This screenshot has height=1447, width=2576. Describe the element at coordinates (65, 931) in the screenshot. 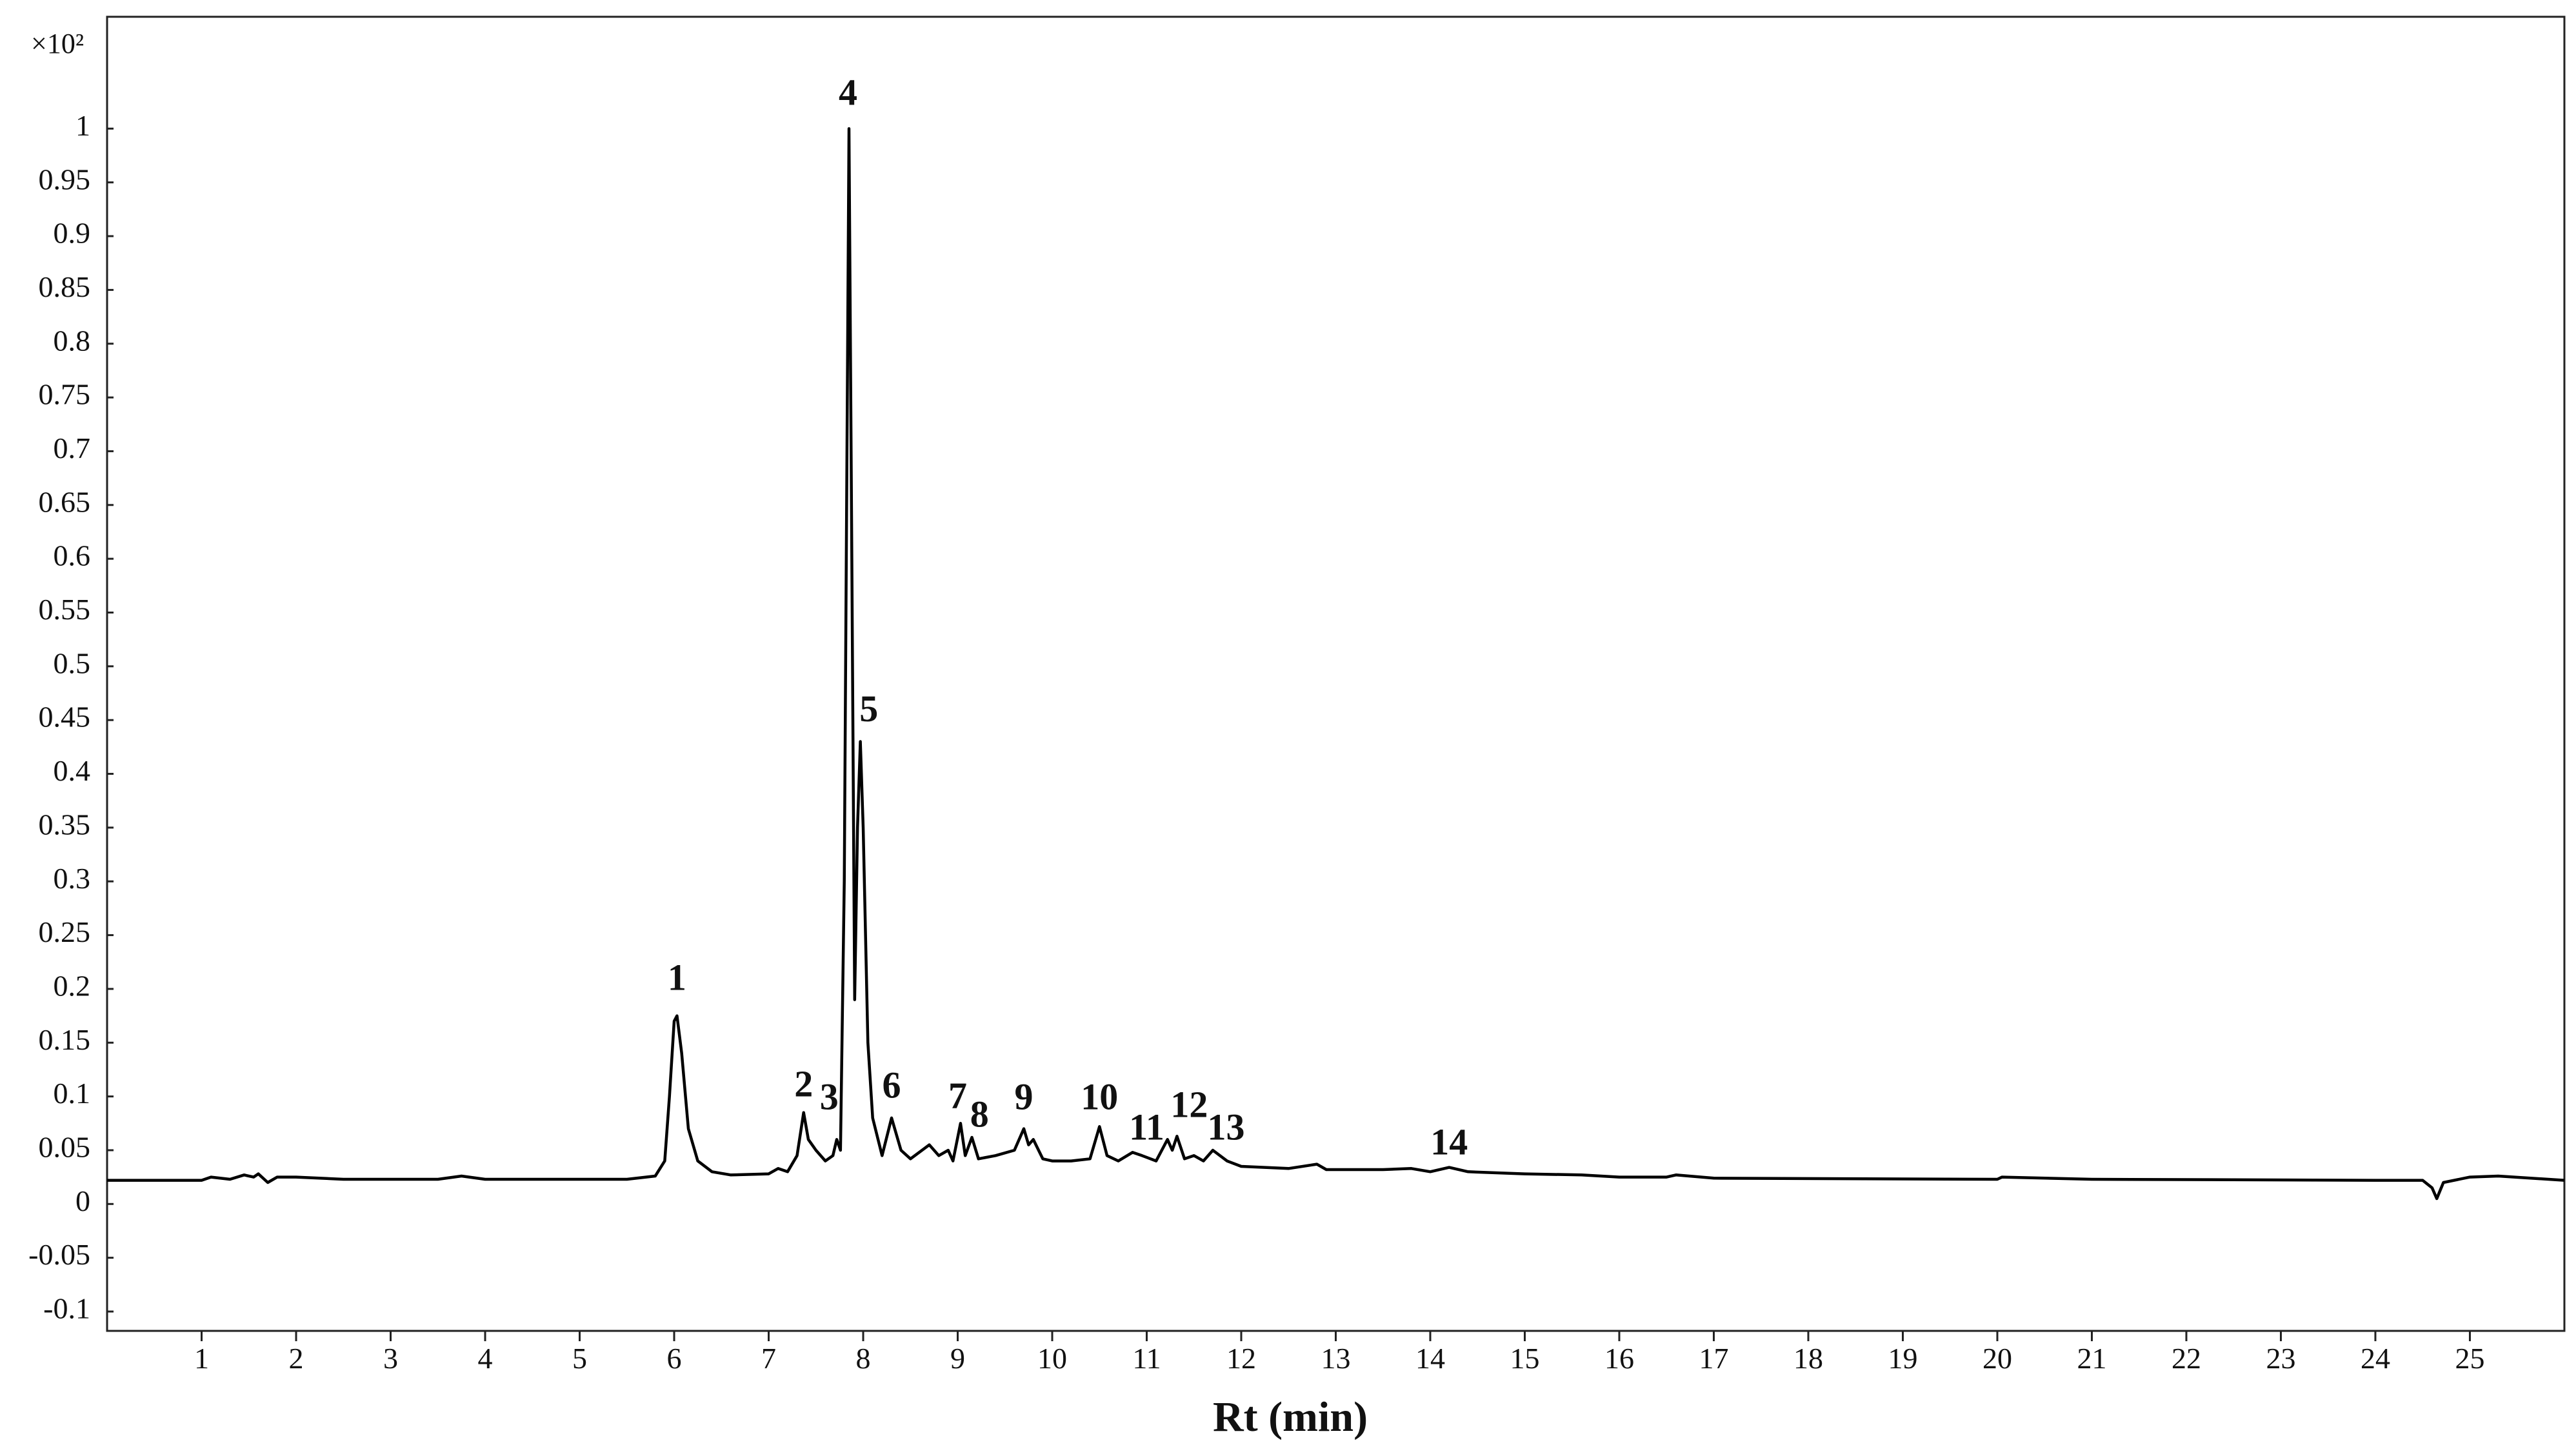

I see `y-tick-label: 0.25` at that location.